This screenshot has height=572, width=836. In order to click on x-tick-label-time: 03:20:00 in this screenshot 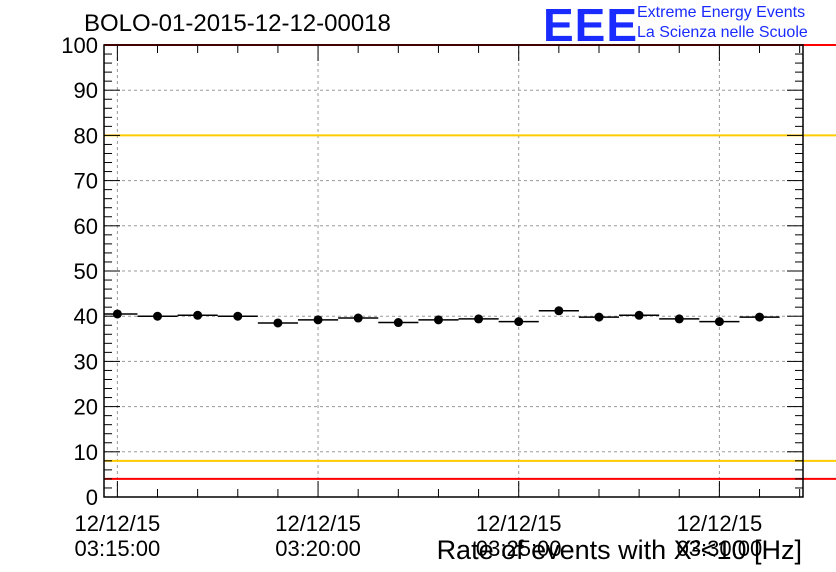, I will do `click(318, 548)`.